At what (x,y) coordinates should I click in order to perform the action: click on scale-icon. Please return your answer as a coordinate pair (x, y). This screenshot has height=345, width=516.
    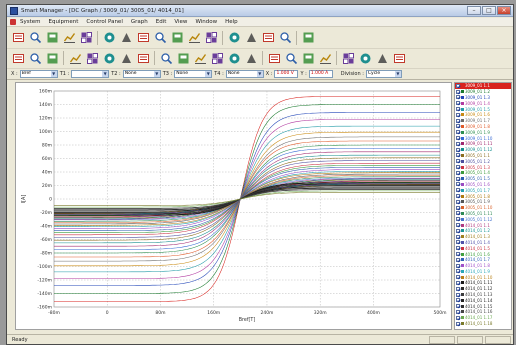
    Looking at the image, I should click on (308, 58).